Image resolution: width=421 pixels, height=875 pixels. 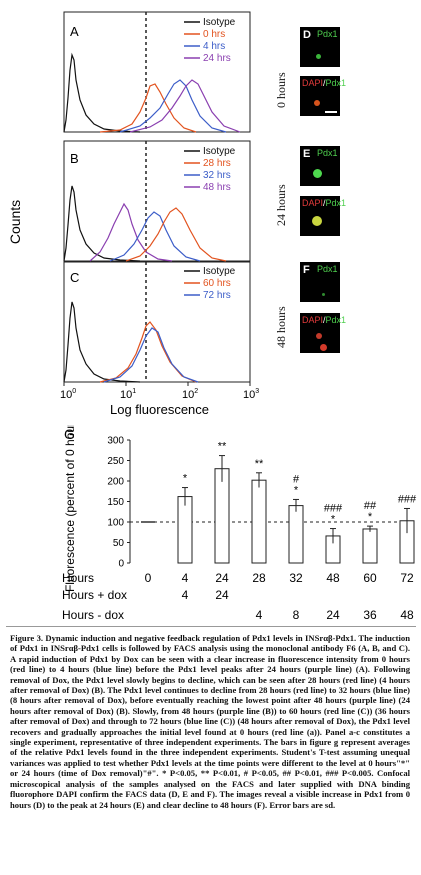 I want to click on x-tick-3: 10², so click(x=190, y=394).